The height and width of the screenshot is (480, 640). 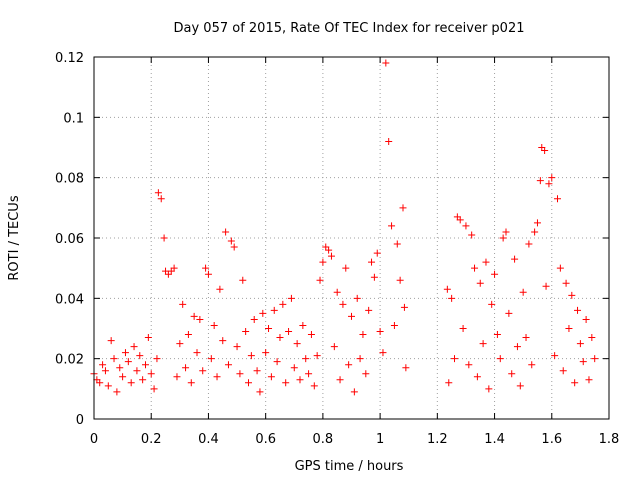 I want to click on y-tick-label: 0, so click(x=80, y=420).